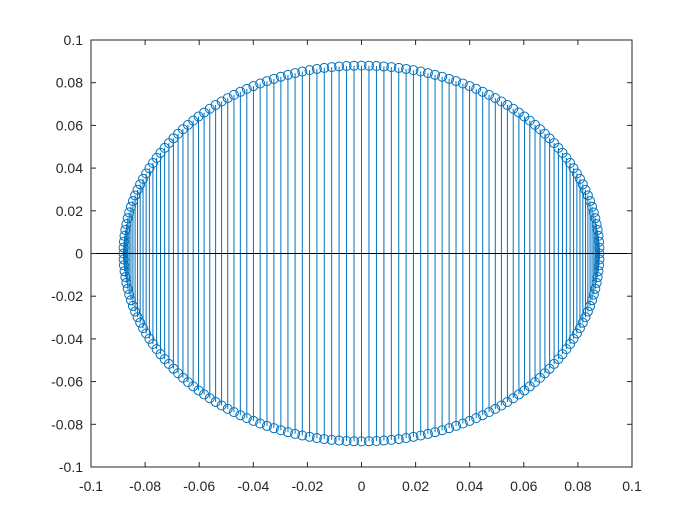 This screenshot has height=525, width=700. What do you see at coordinates (69, 83) in the screenshot?
I see `y-tick-label: 0.08` at bounding box center [69, 83].